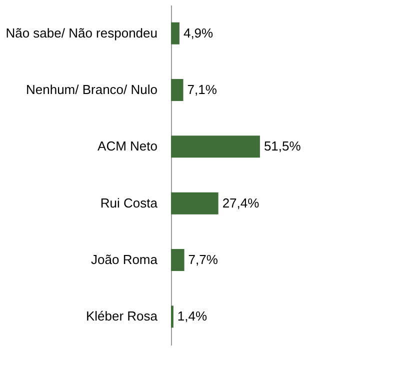 The width and height of the screenshot is (395, 368). I want to click on data-label: 7,7%, so click(203, 259).